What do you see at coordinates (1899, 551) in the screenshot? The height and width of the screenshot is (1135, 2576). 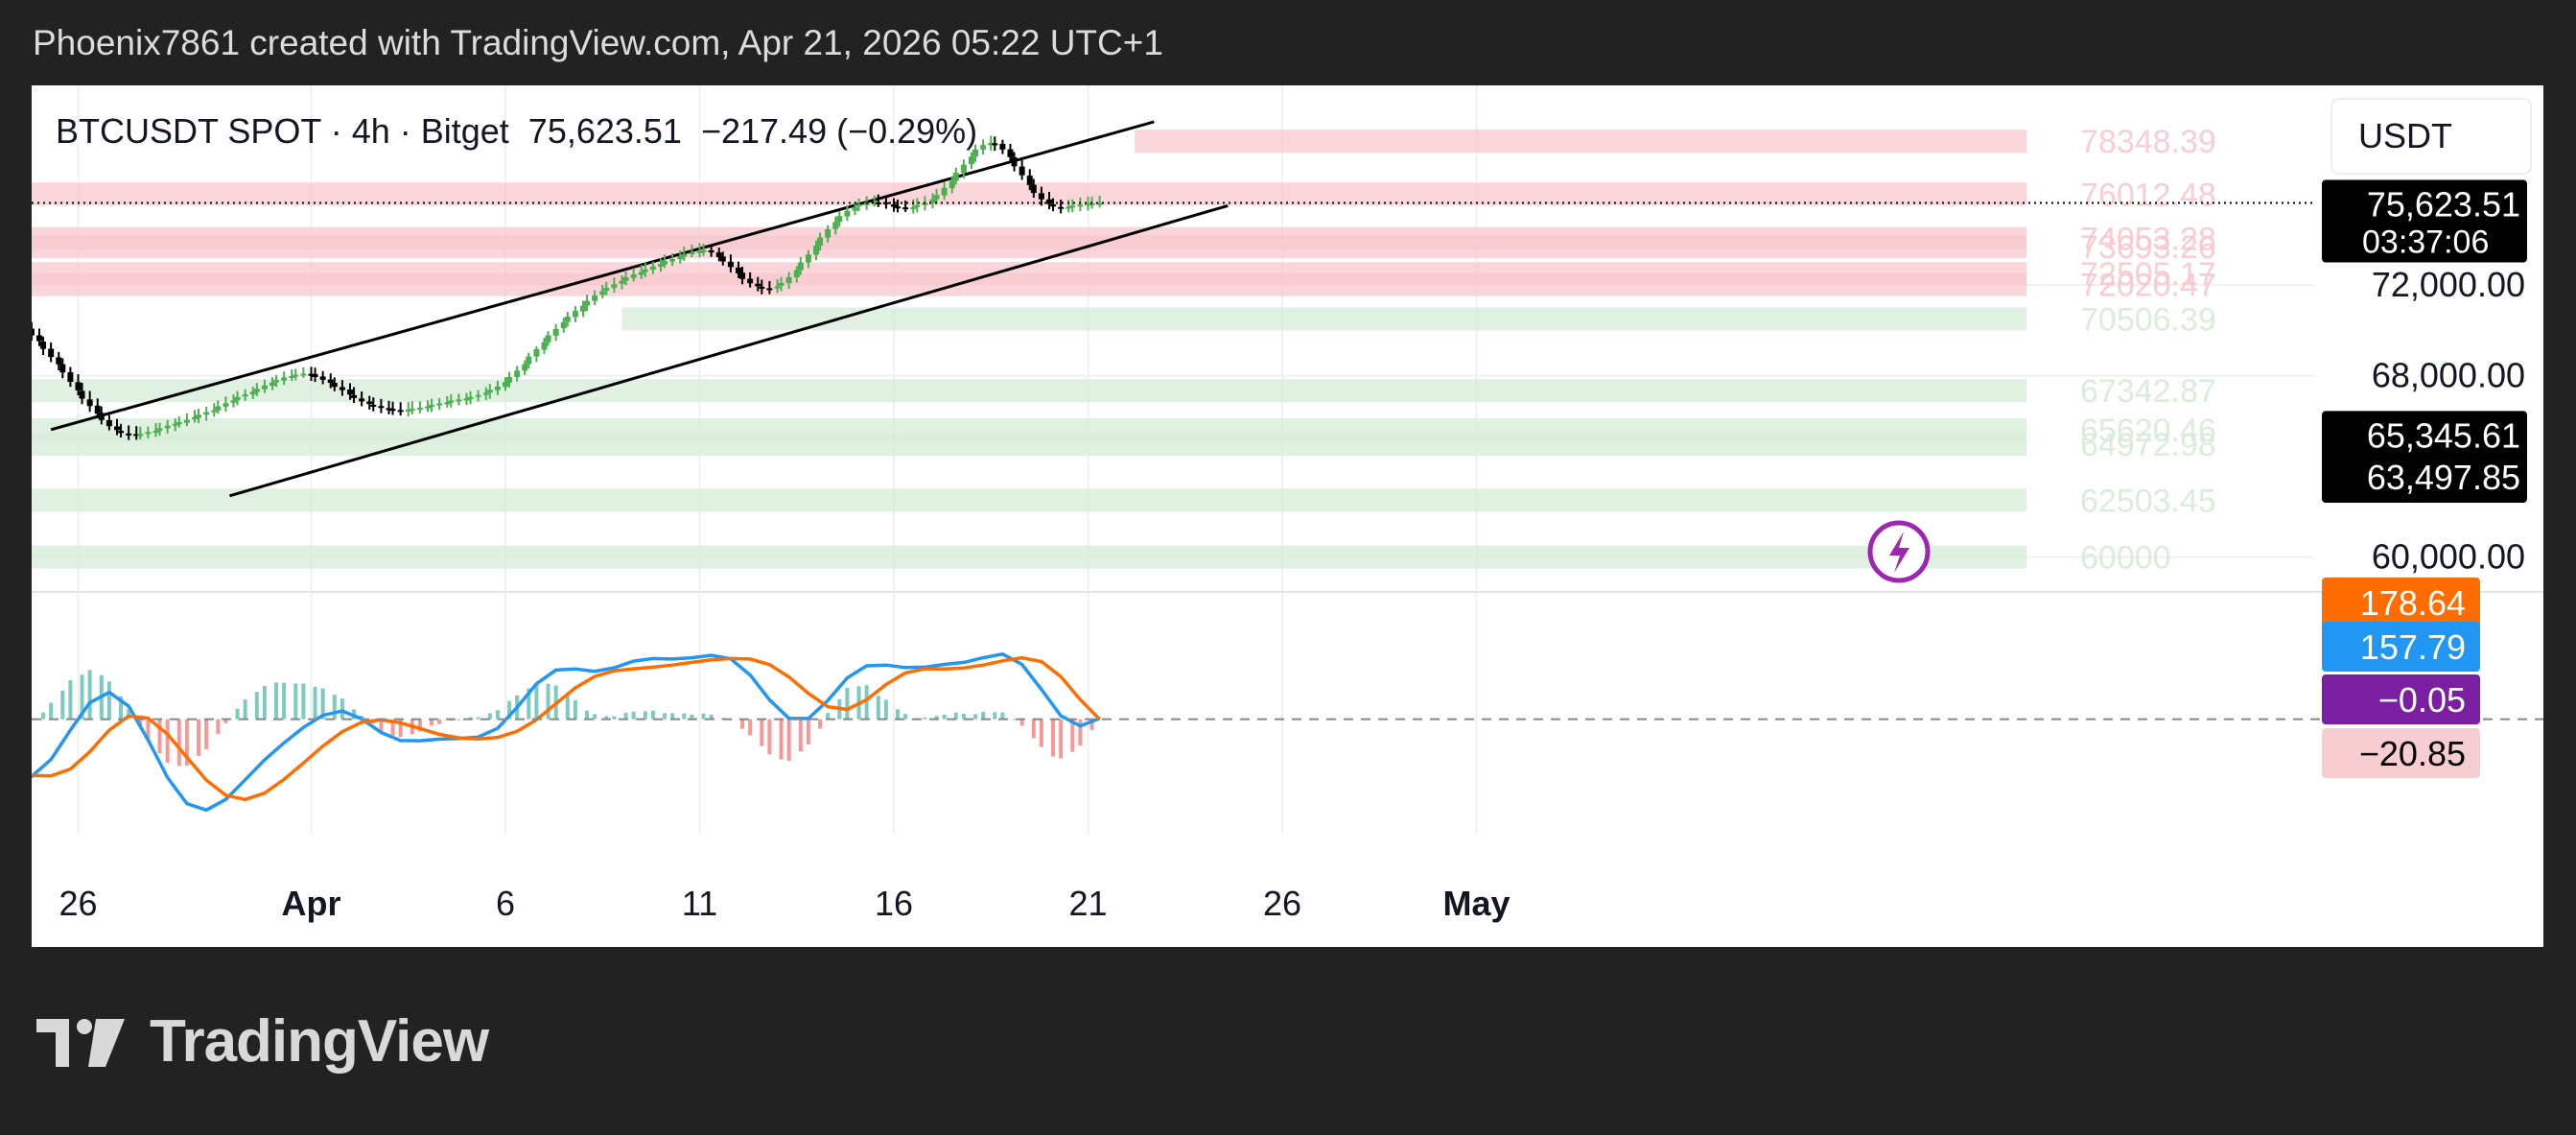 I see `alert-lightning-icon` at bounding box center [1899, 551].